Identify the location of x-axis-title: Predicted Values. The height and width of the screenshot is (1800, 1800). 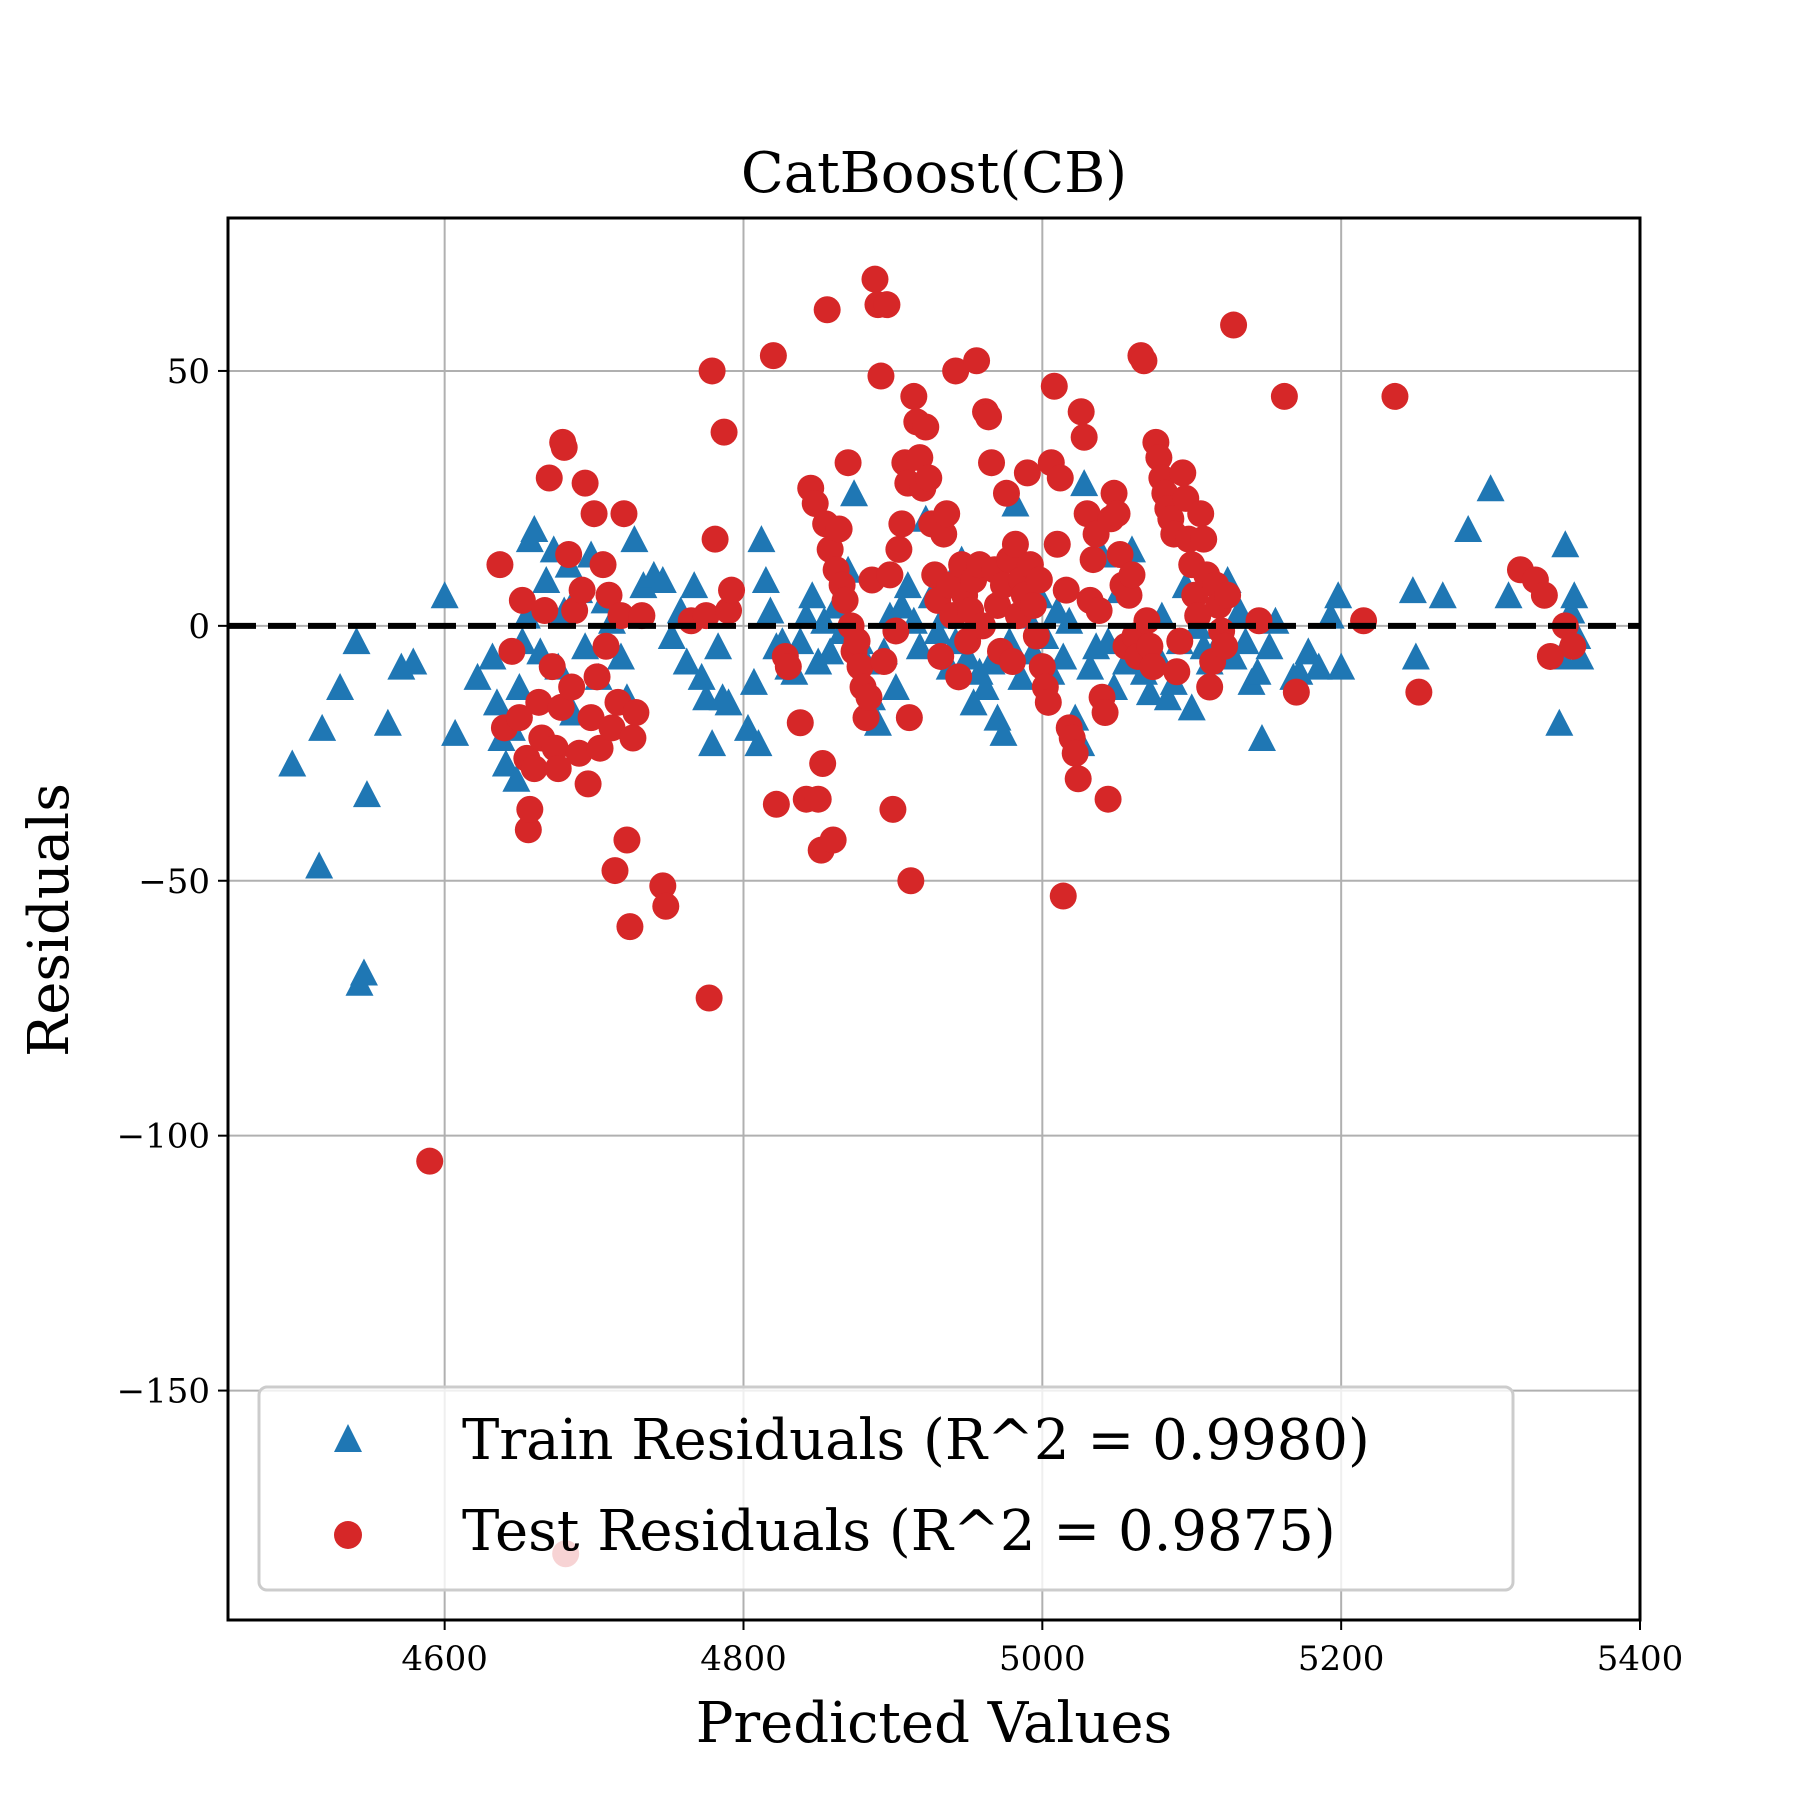
(934, 1723).